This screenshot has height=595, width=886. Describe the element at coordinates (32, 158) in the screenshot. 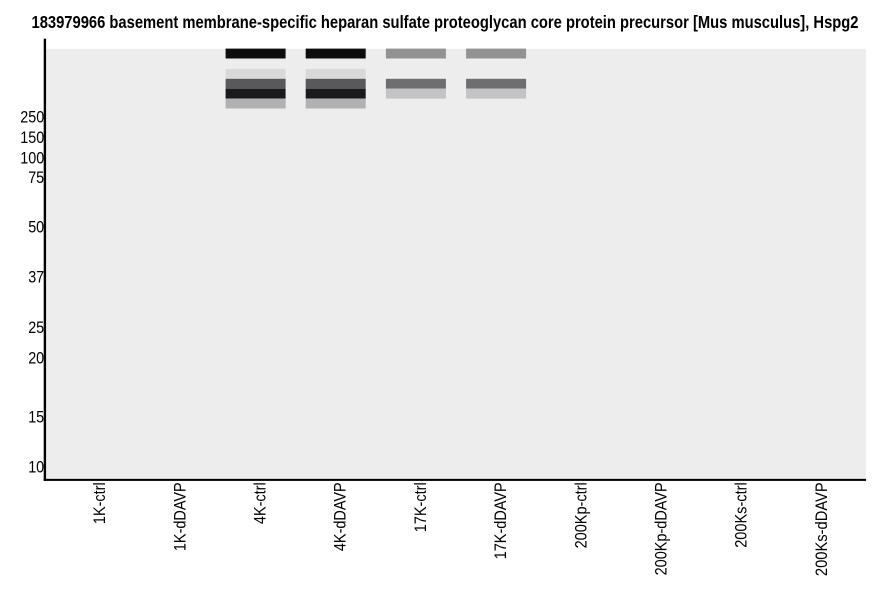

I see `svg-text: 100` at that location.